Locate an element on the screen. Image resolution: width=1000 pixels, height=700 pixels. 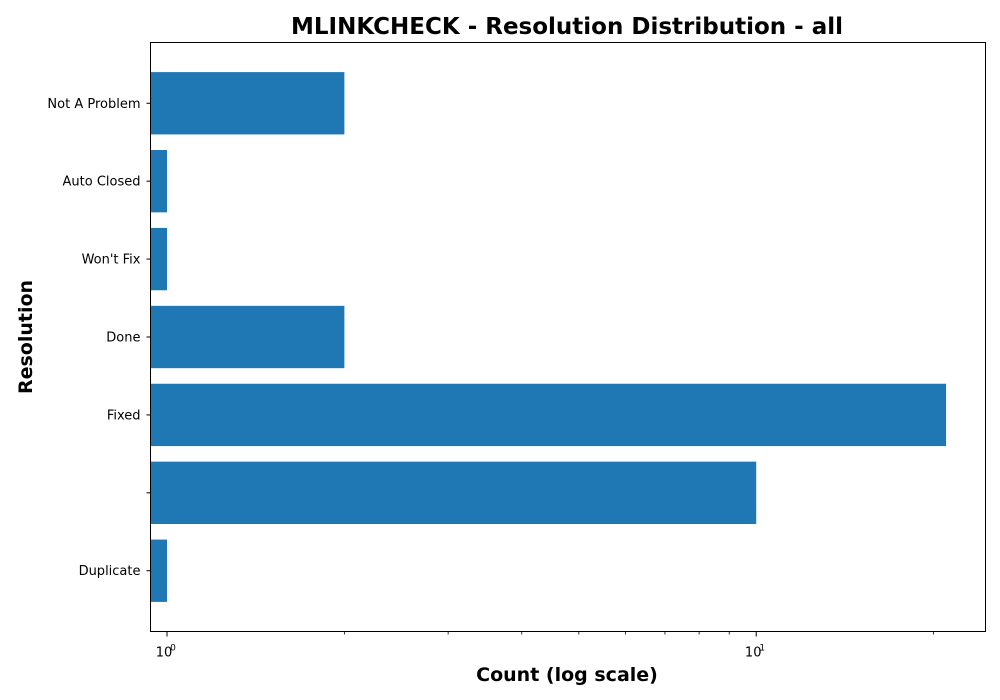
x-tick-exponent: 1 is located at coordinates (762, 649).